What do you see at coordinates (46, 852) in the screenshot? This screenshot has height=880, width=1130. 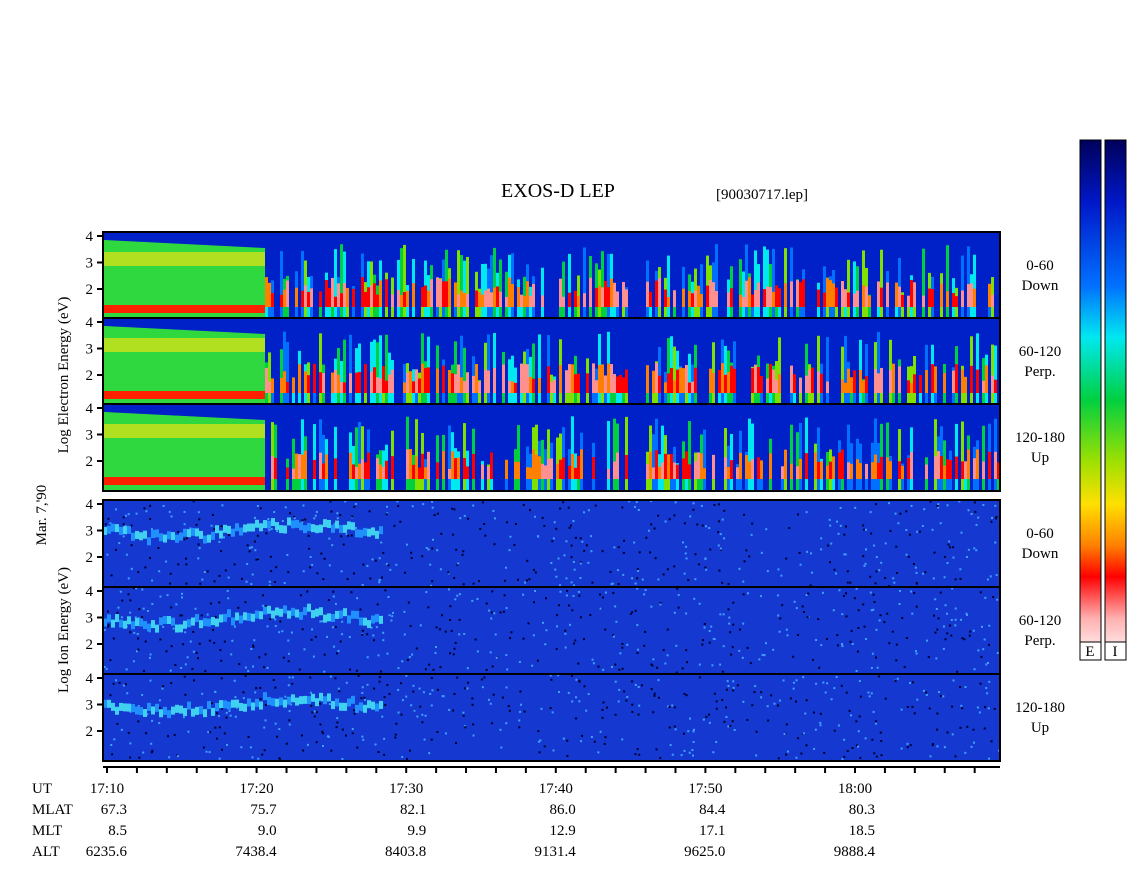 I see `row-name: ALT` at bounding box center [46, 852].